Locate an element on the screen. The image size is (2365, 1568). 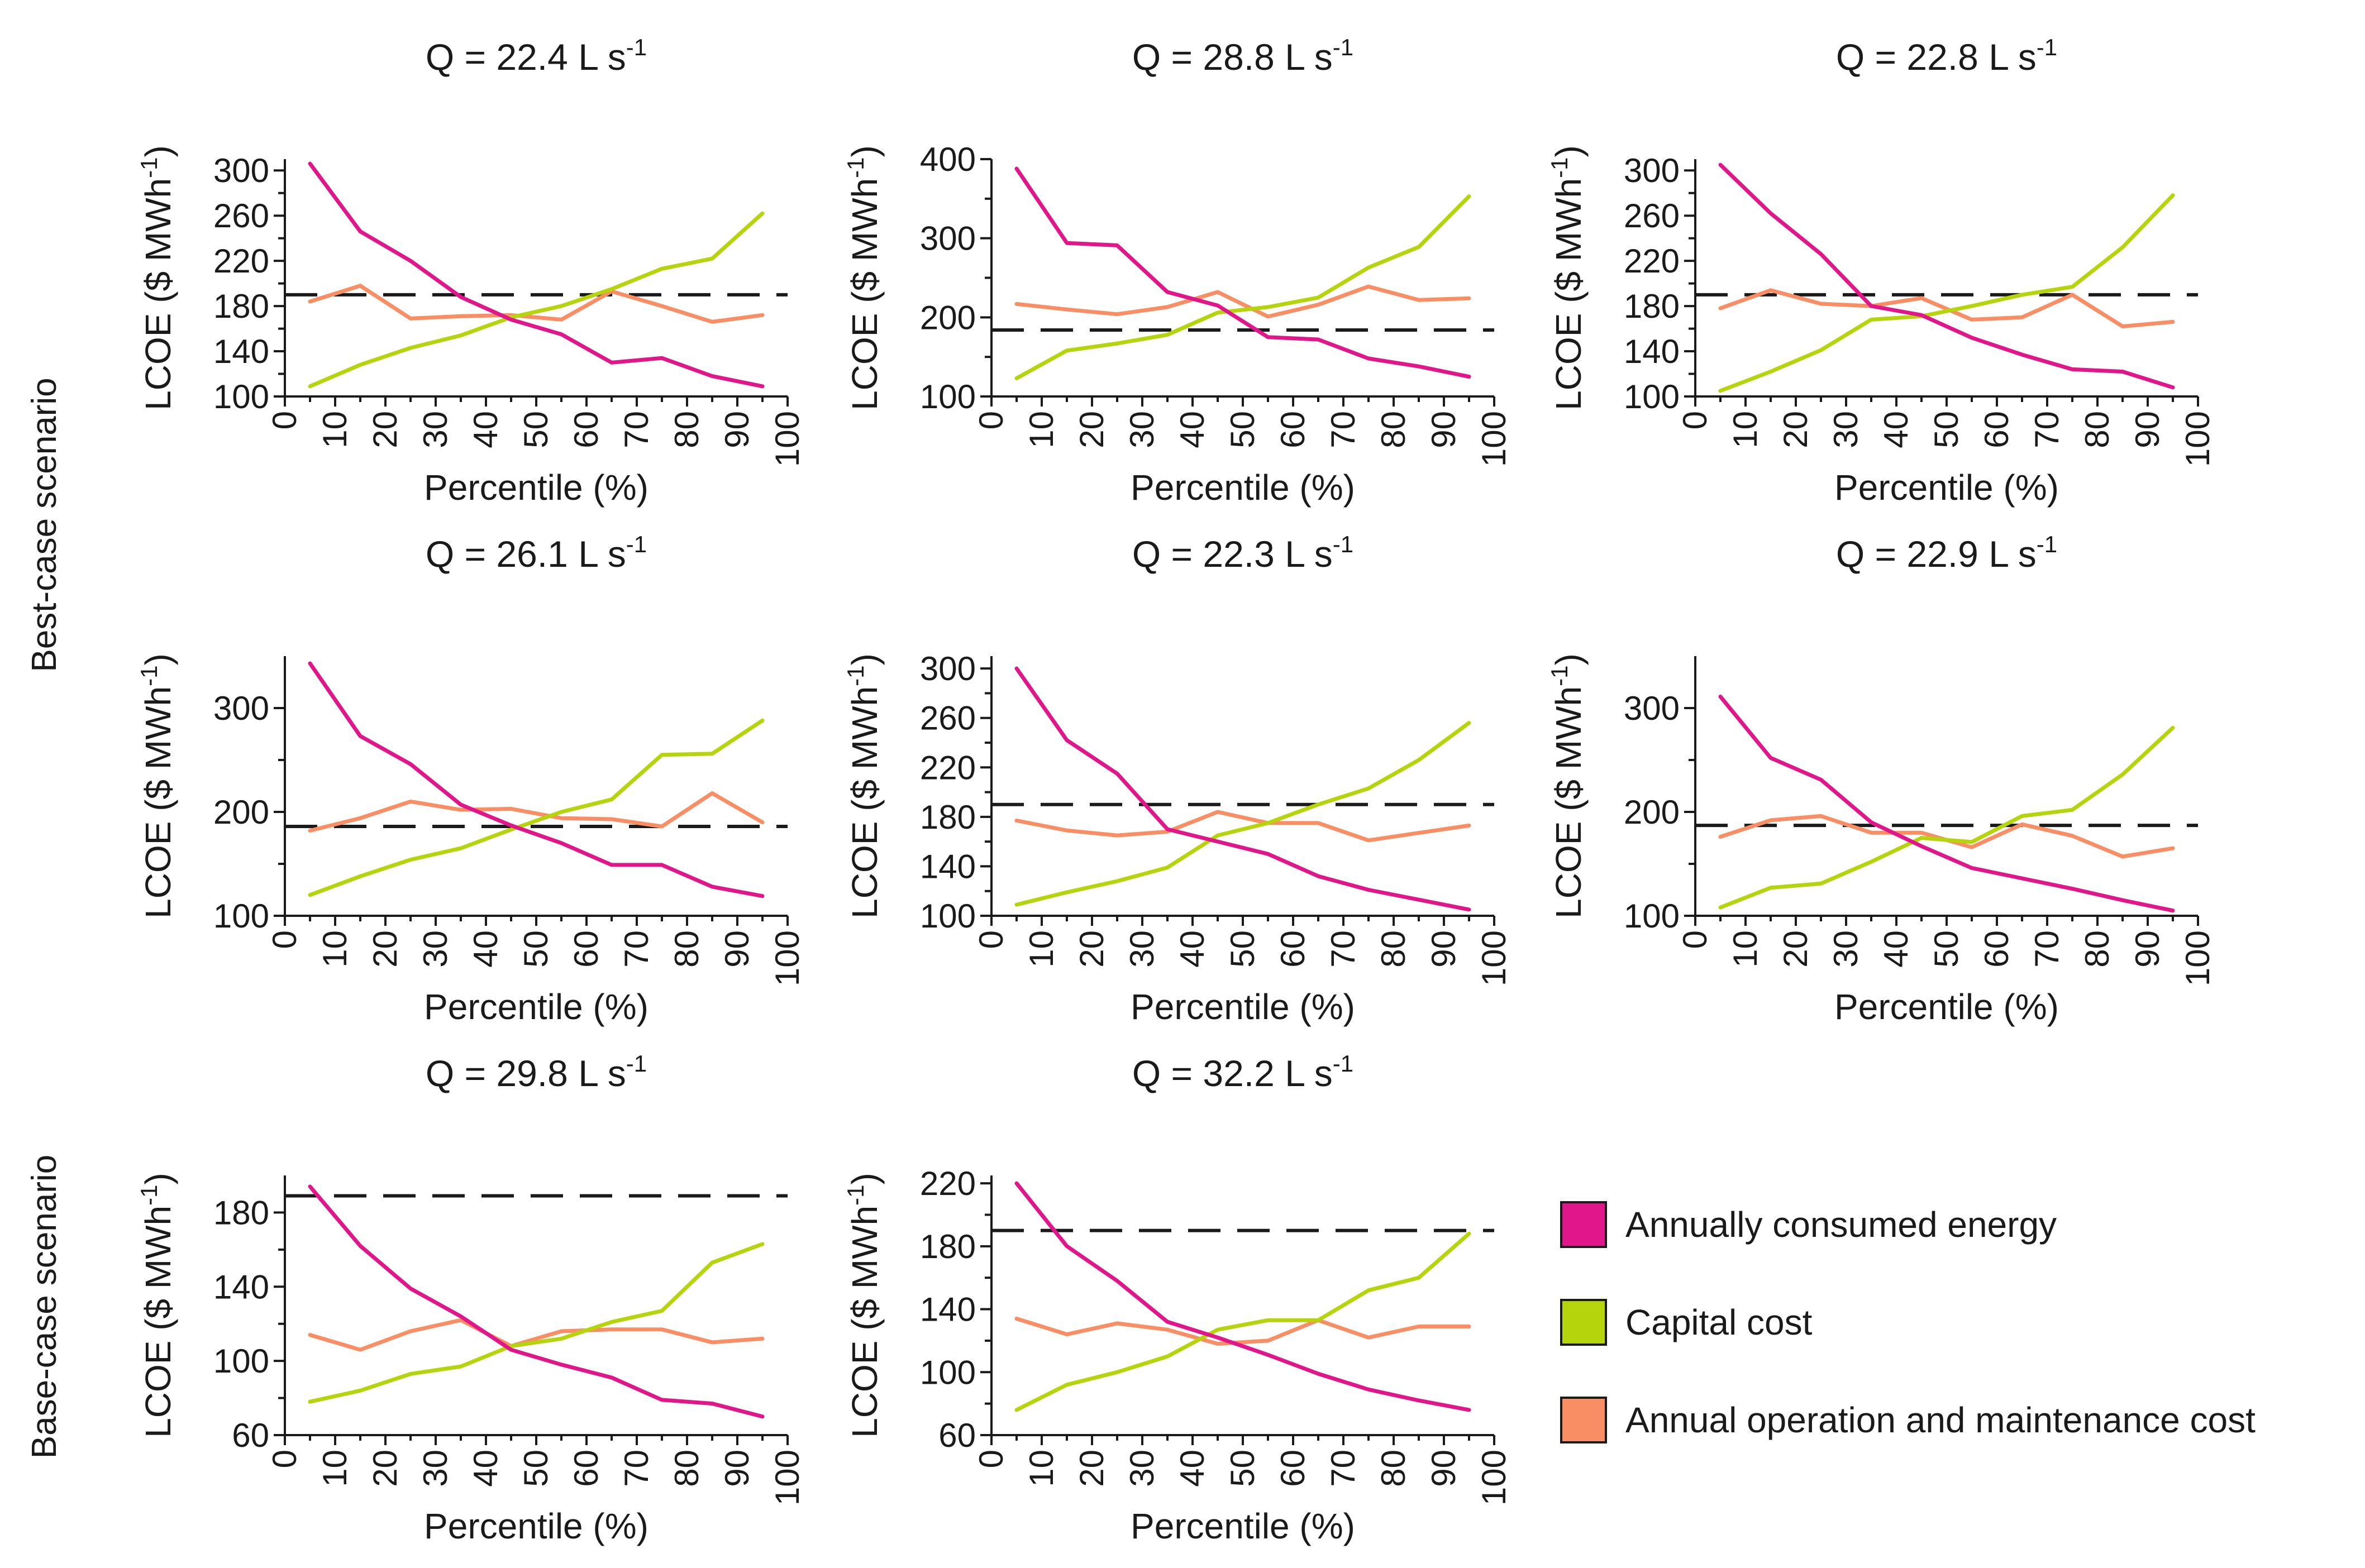
panel-1-xtick-label-30: 30 is located at coordinates (435, 429).